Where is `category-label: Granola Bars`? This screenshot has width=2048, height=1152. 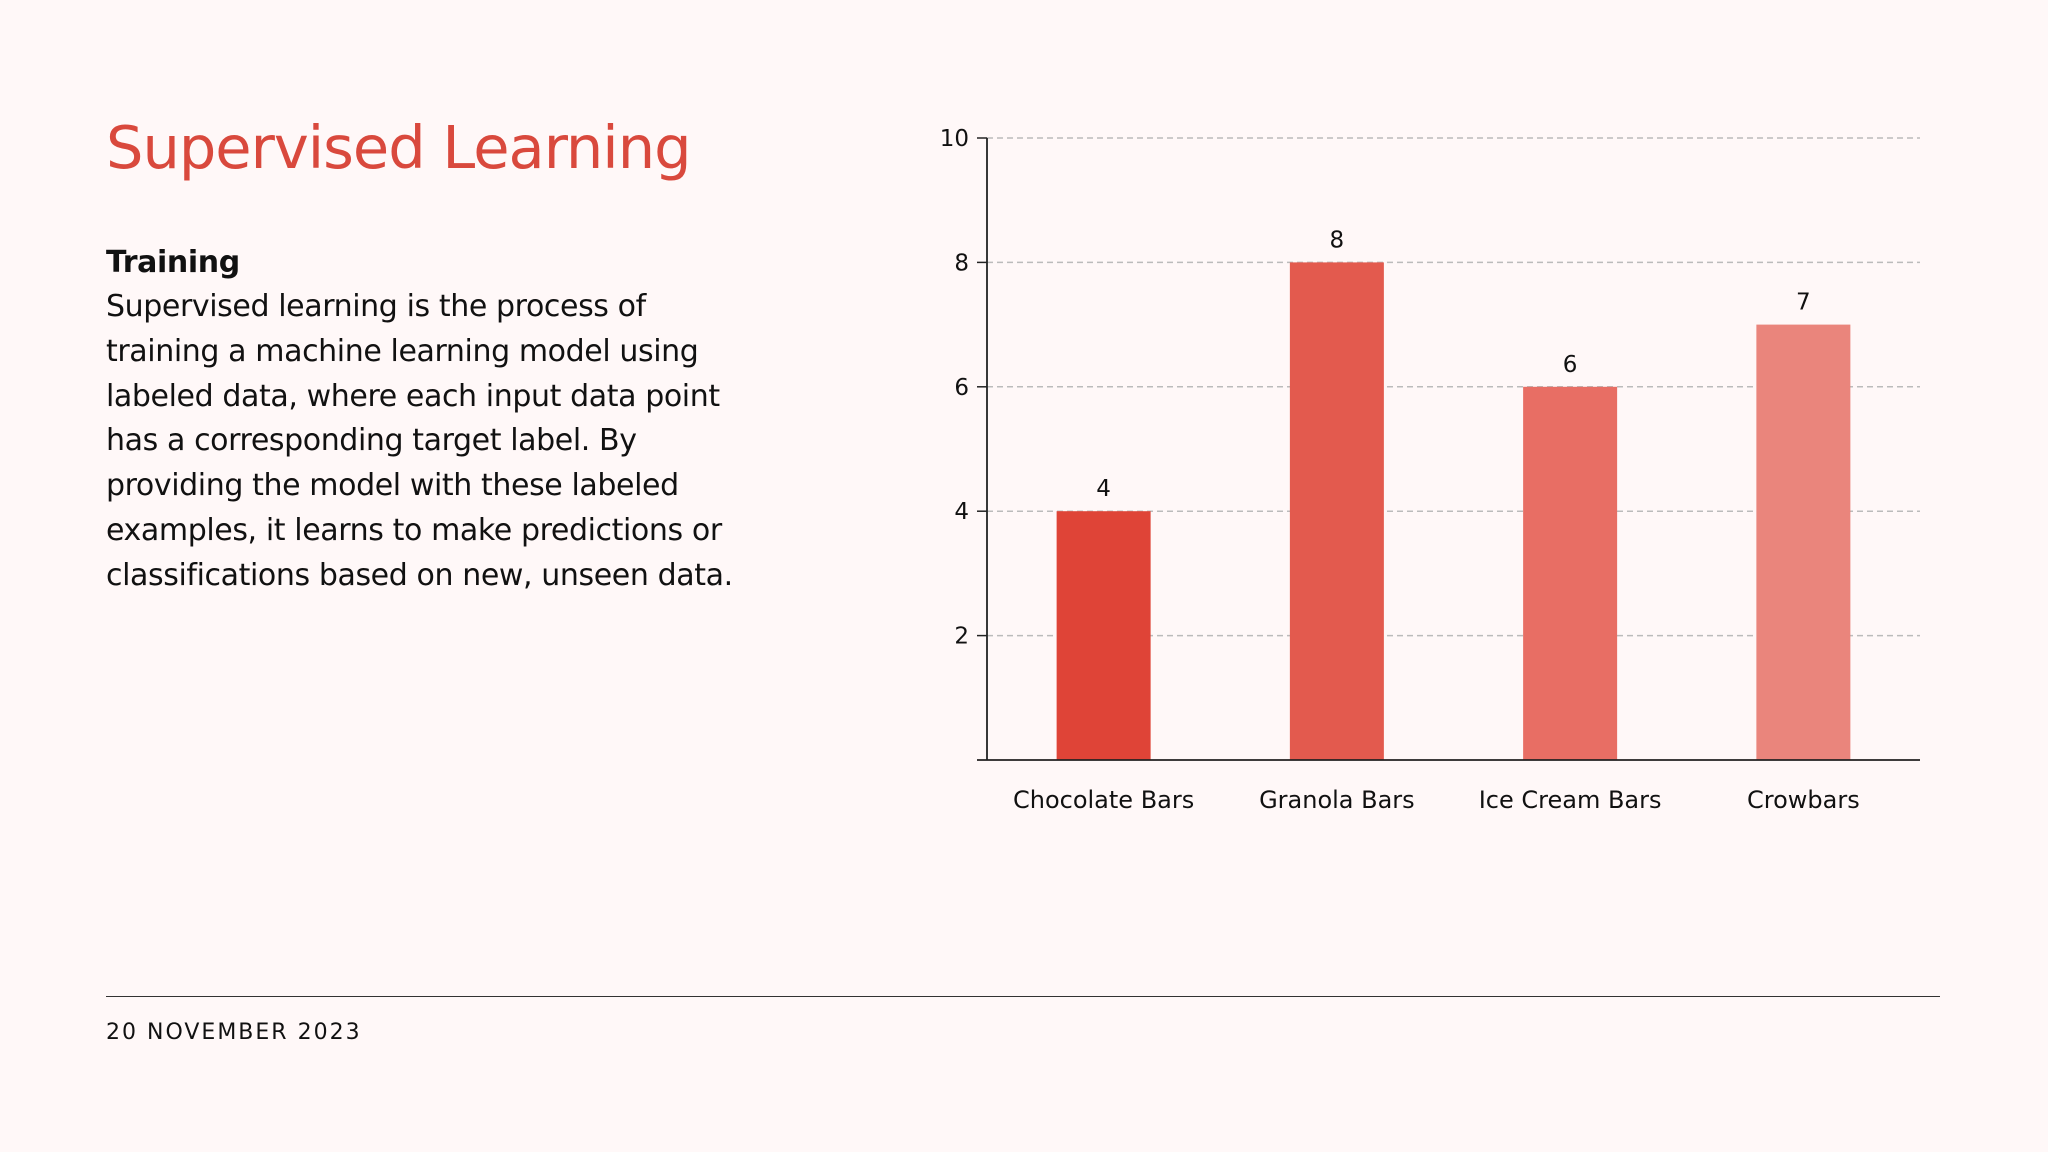
category-label: Granola Bars is located at coordinates (1337, 800).